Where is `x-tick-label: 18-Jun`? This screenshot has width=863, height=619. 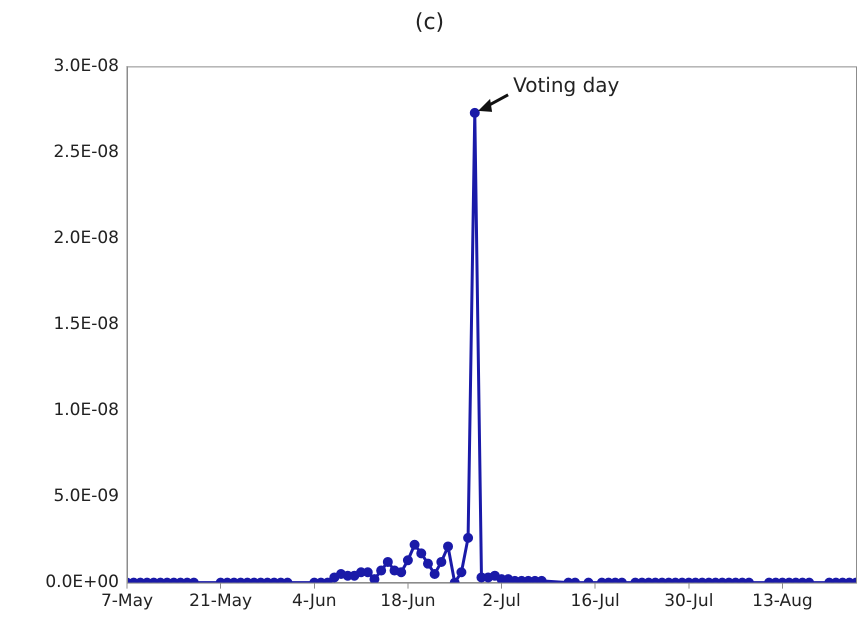 x-tick-label: 18-Jun is located at coordinates (408, 601).